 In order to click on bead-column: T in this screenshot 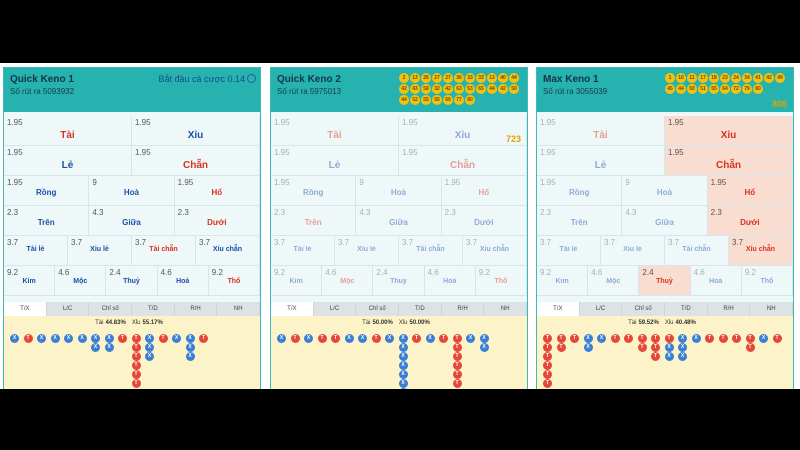, I will do `click(777, 338)`.